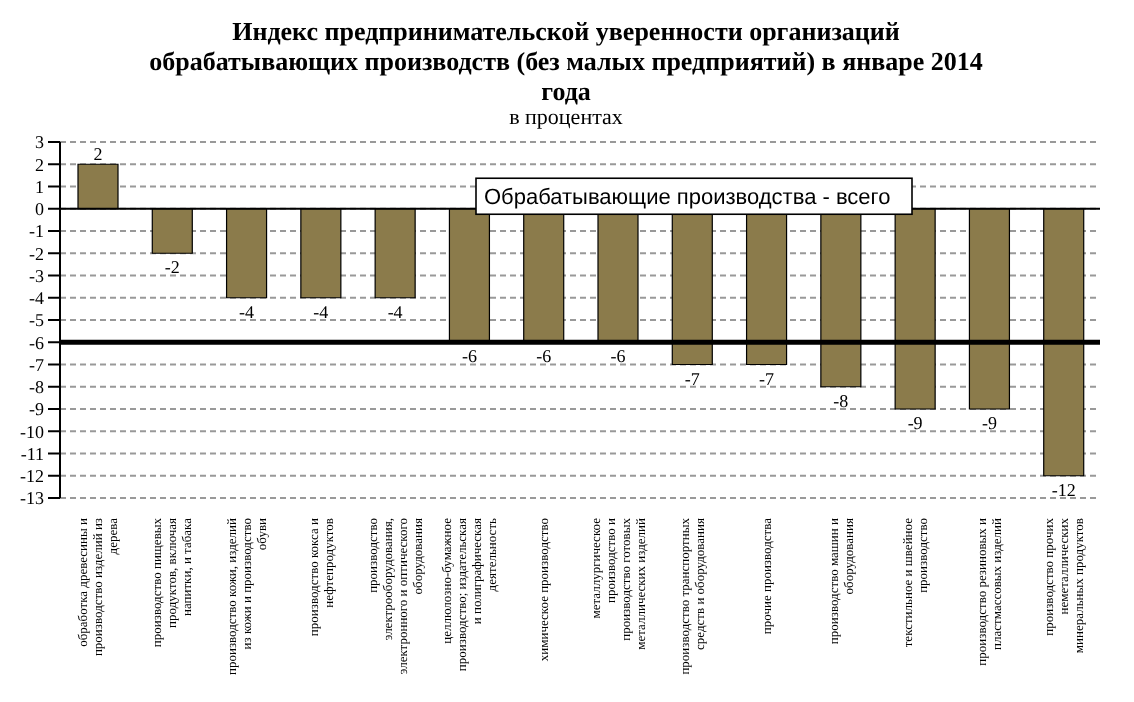 This screenshot has height=702, width=1134. Describe the element at coordinates (37, 364) in the screenshot. I see `y-tick-label: -7` at that location.